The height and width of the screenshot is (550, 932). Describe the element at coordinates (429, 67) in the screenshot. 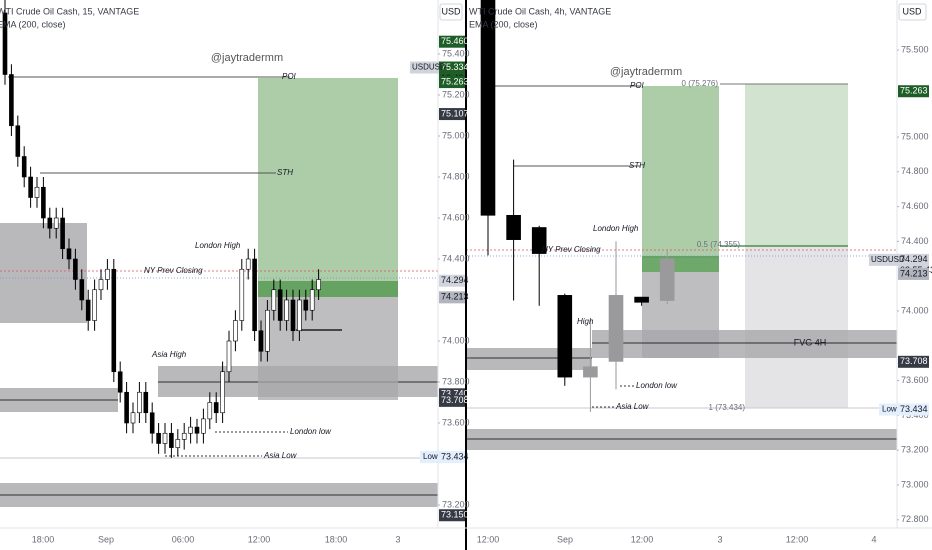

I see `symbol-label: USDUSD` at that location.